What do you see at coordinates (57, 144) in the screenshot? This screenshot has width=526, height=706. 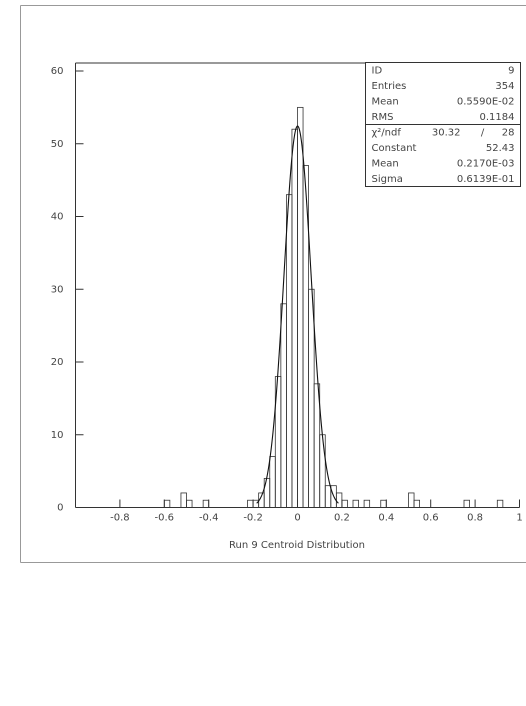 I see `y-tick-label: 50` at bounding box center [57, 144].